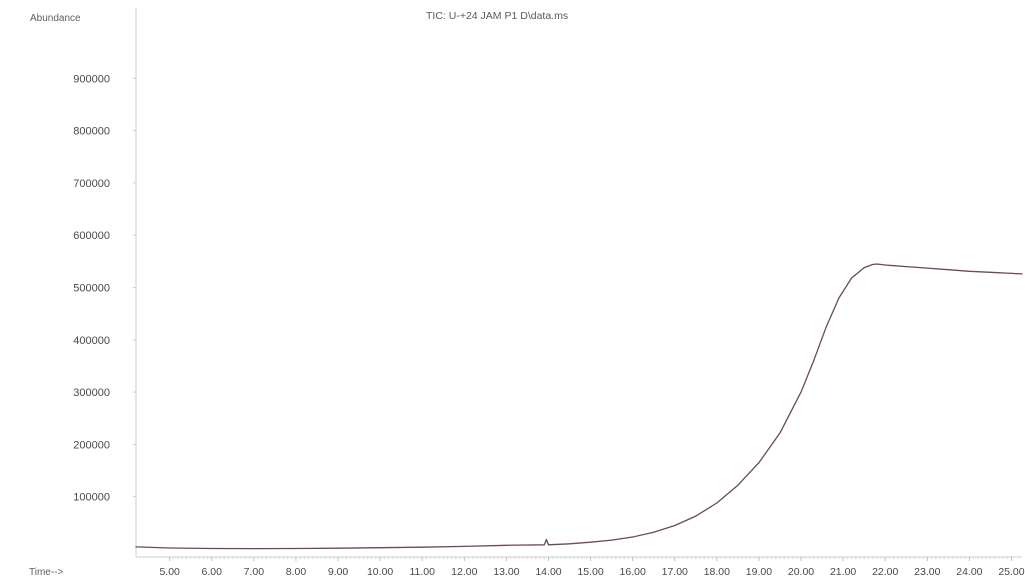 This screenshot has width=1025, height=580. What do you see at coordinates (91, 184) in the screenshot?
I see `y-tick-label: 700000` at bounding box center [91, 184].